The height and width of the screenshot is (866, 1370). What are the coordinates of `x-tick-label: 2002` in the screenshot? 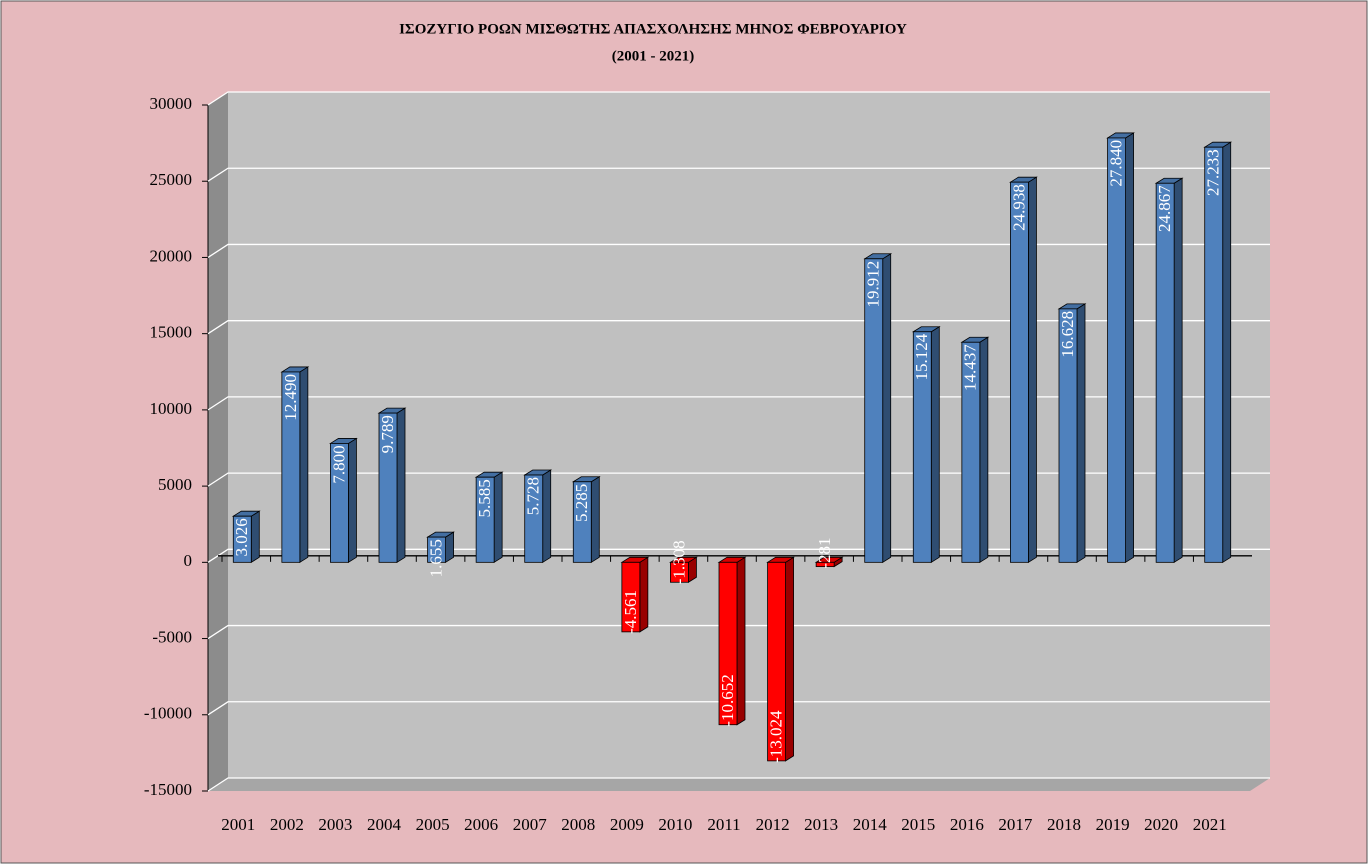 It's located at (287, 824).